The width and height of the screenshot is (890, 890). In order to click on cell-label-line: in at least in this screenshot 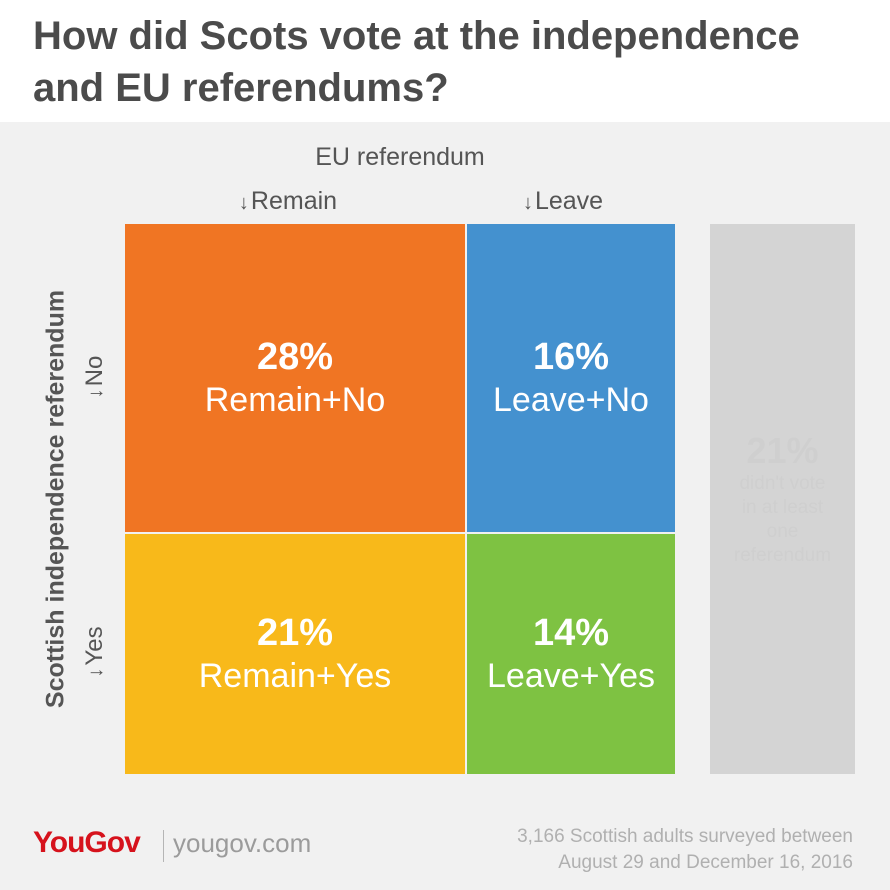, I will do `click(782, 507)`.